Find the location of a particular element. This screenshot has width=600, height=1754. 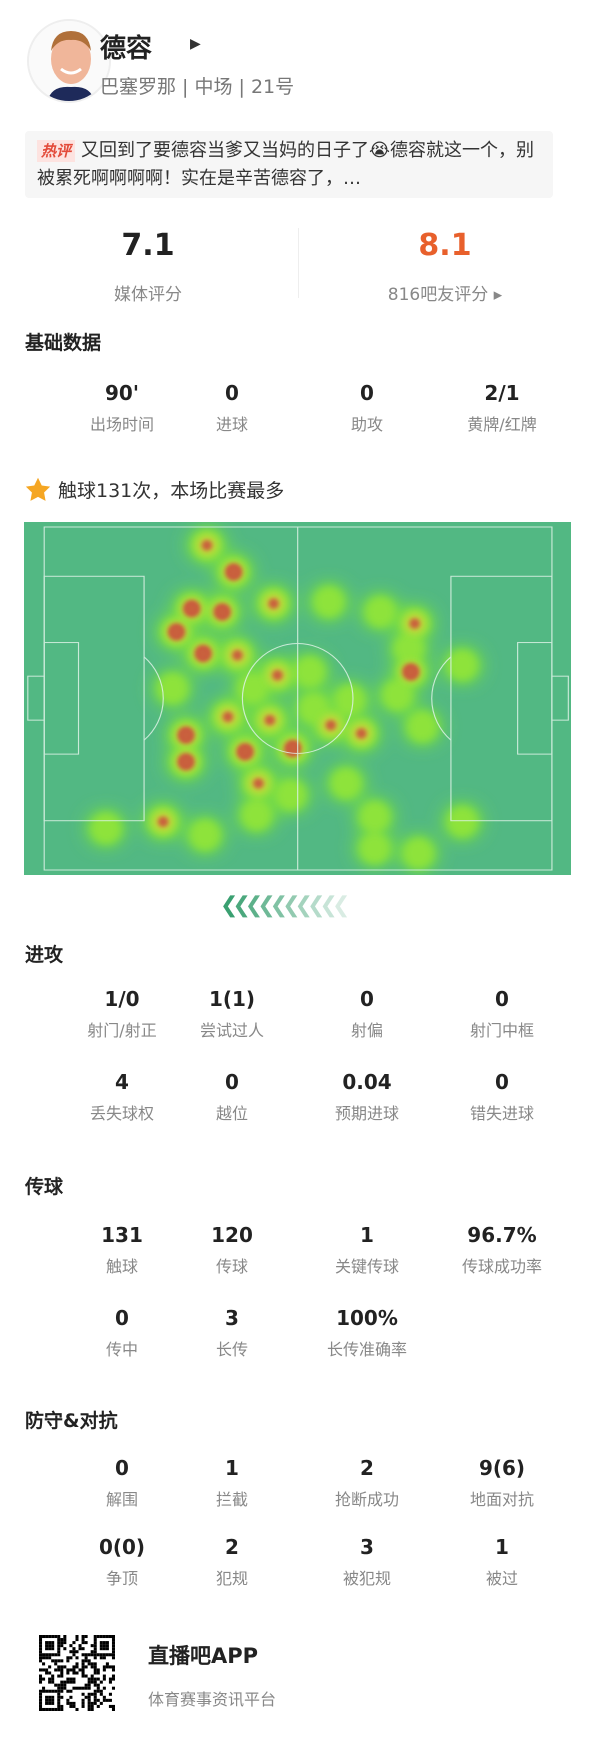

stat-label: 被过 is located at coordinates (501, 1578).